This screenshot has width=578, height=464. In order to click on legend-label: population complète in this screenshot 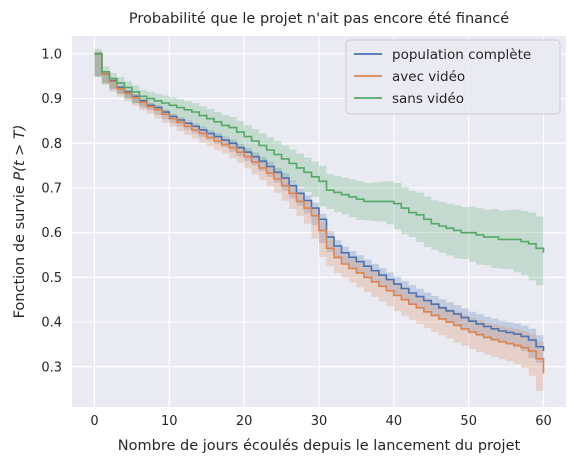, I will do `click(461, 55)`.